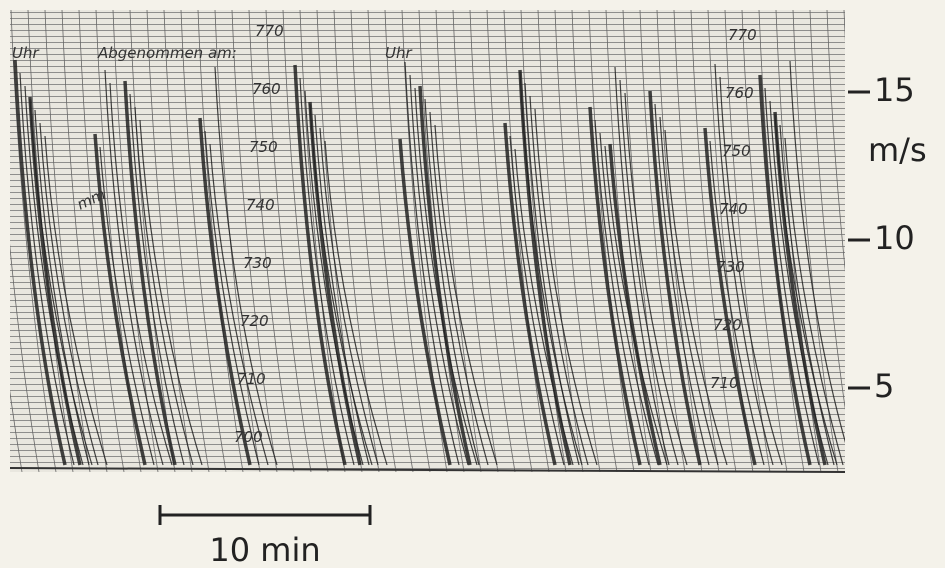 Image resolution: width=945 pixels, height=568 pixels. I want to click on tick-label: 10, so click(894, 238).